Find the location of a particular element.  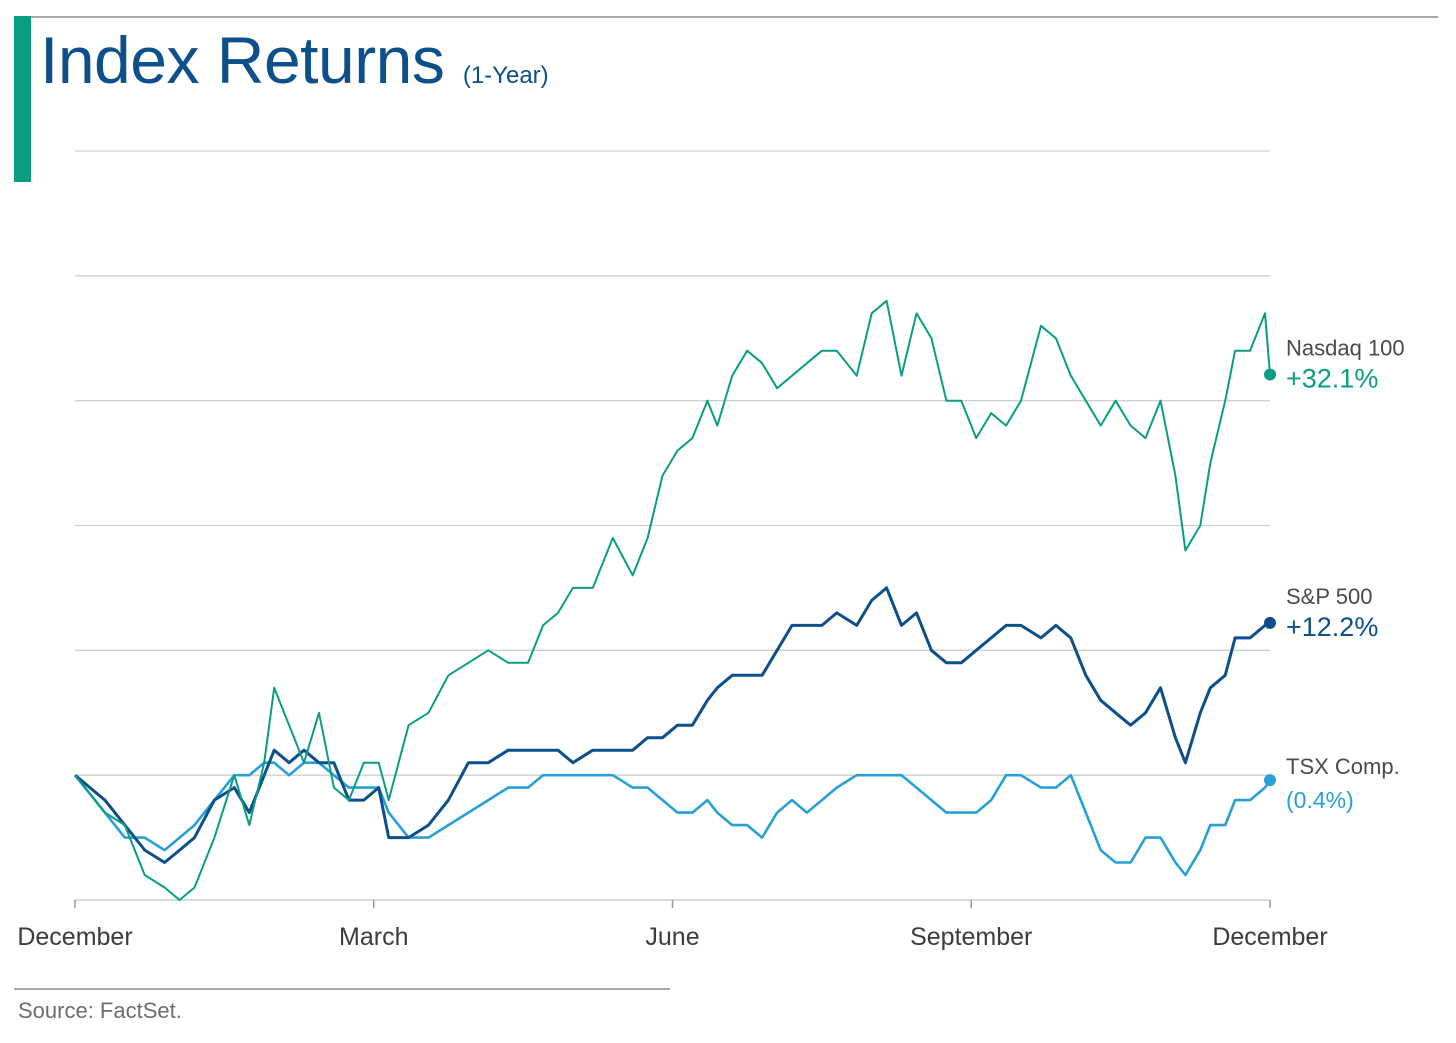

chart-title: Index Returns is located at coordinates (242, 60).